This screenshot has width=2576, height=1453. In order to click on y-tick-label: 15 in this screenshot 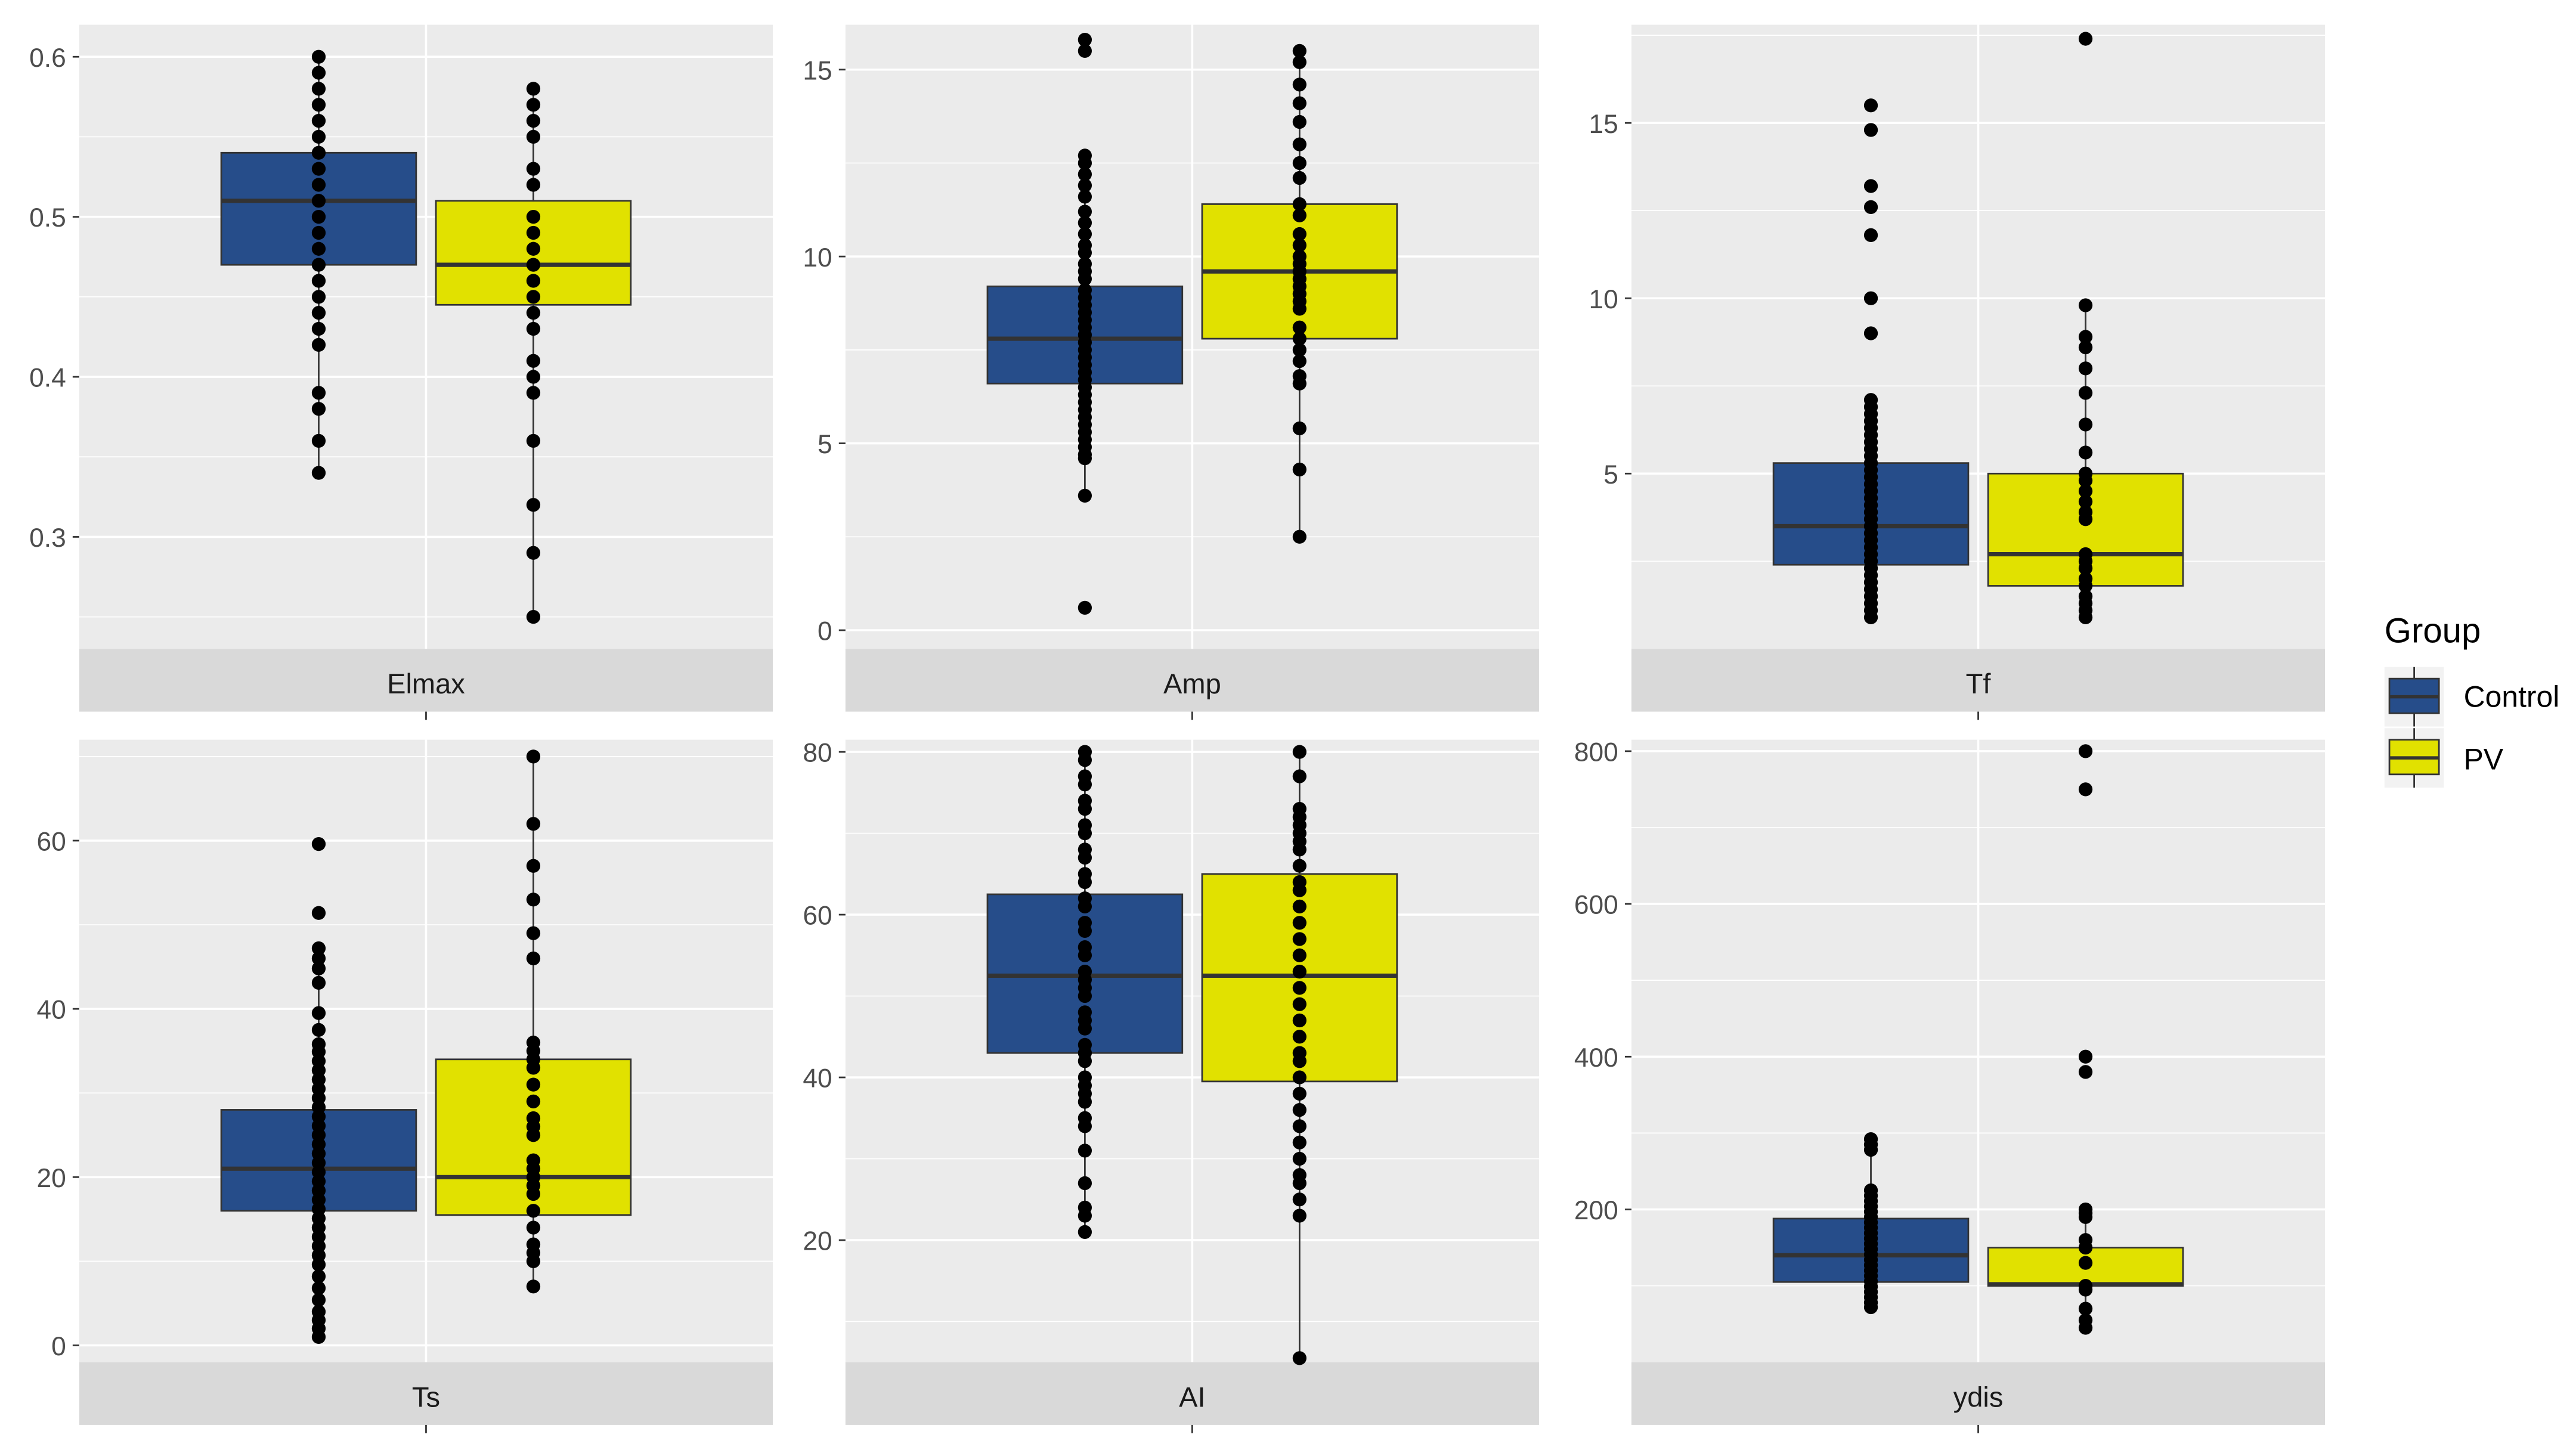, I will do `click(817, 70)`.